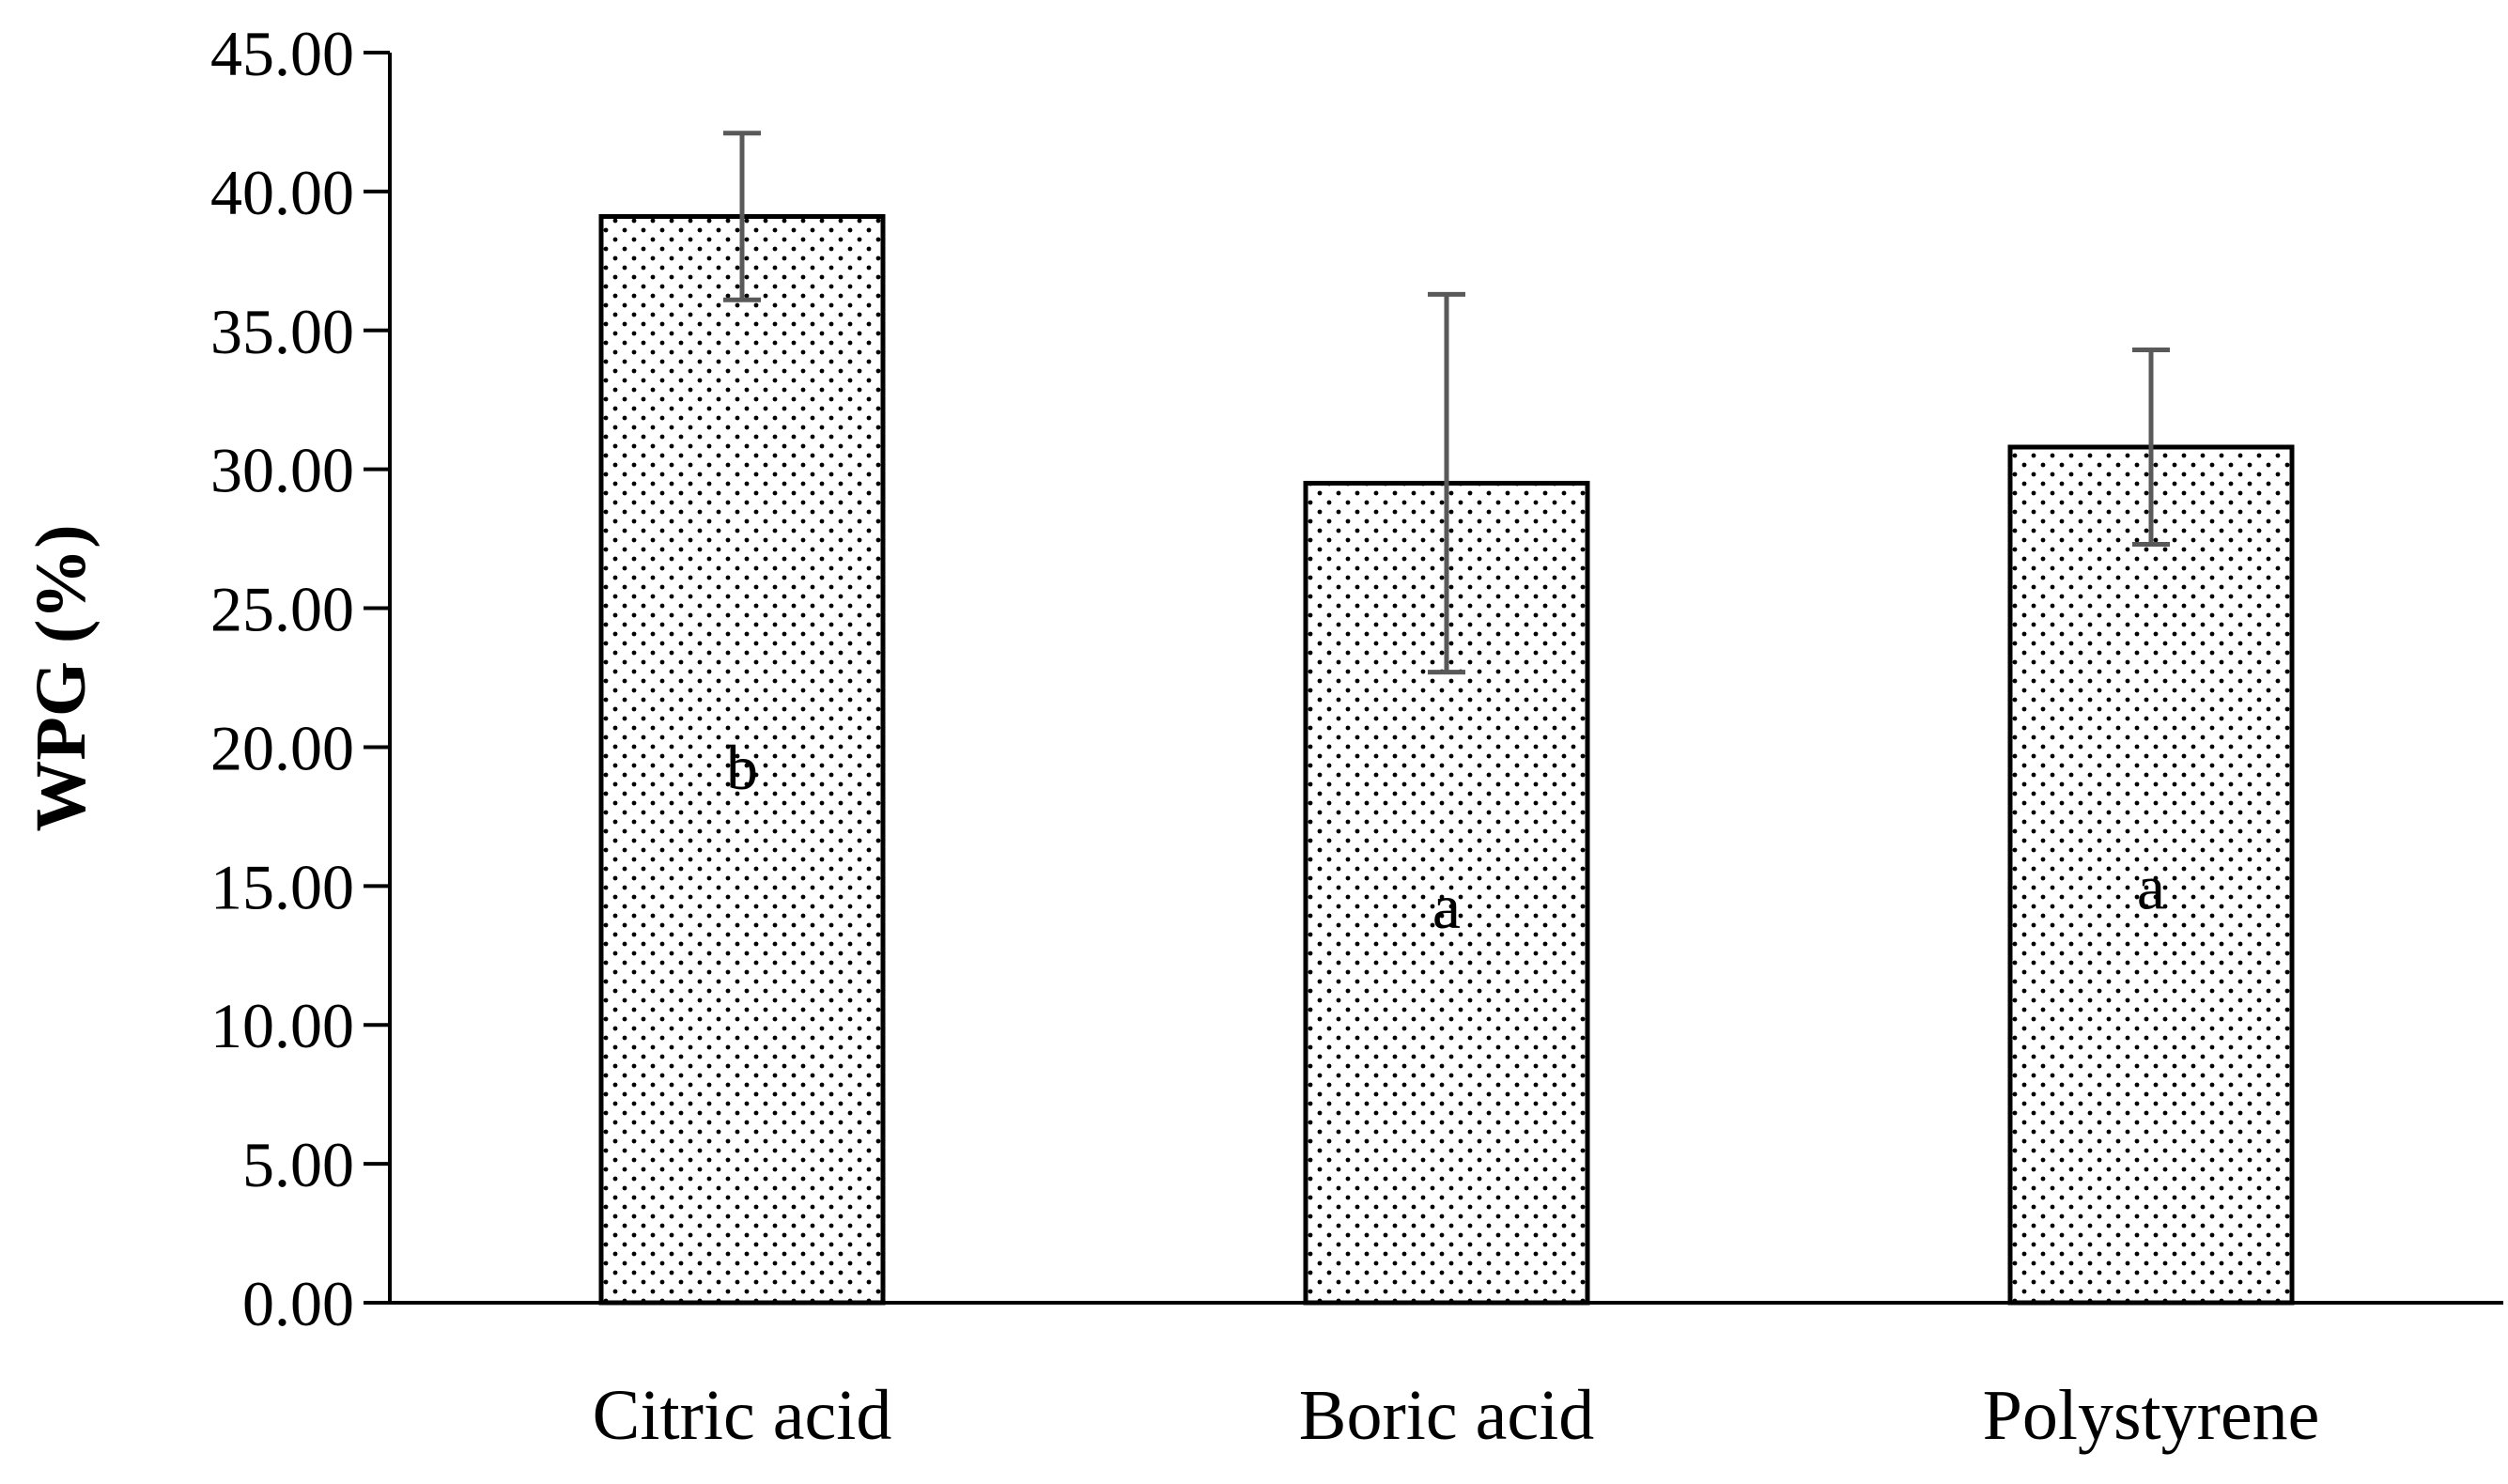 Image resolution: width=2508 pixels, height=1484 pixels. I want to click on x-tick-label: Polystyrene, so click(2152, 1415).